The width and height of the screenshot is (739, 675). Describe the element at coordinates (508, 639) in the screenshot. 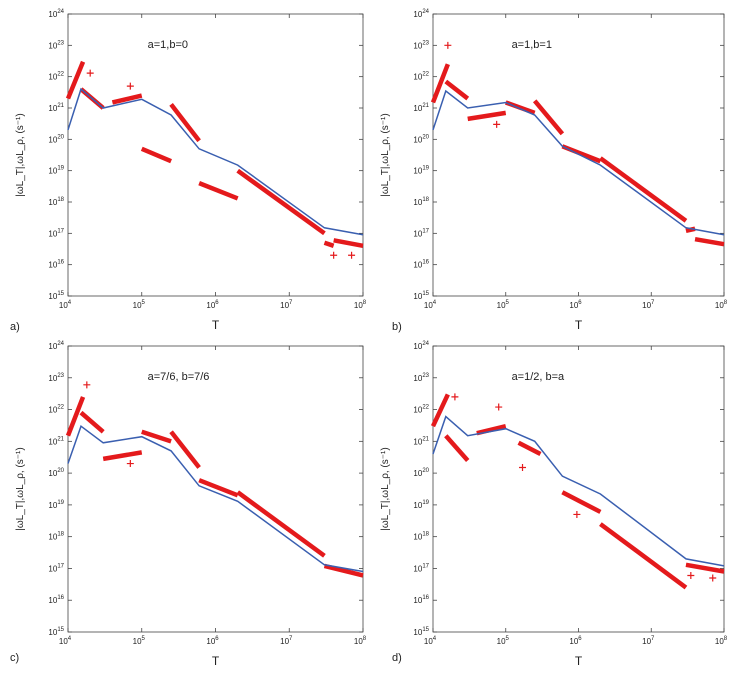

I see `tick-exponent: 5` at that location.